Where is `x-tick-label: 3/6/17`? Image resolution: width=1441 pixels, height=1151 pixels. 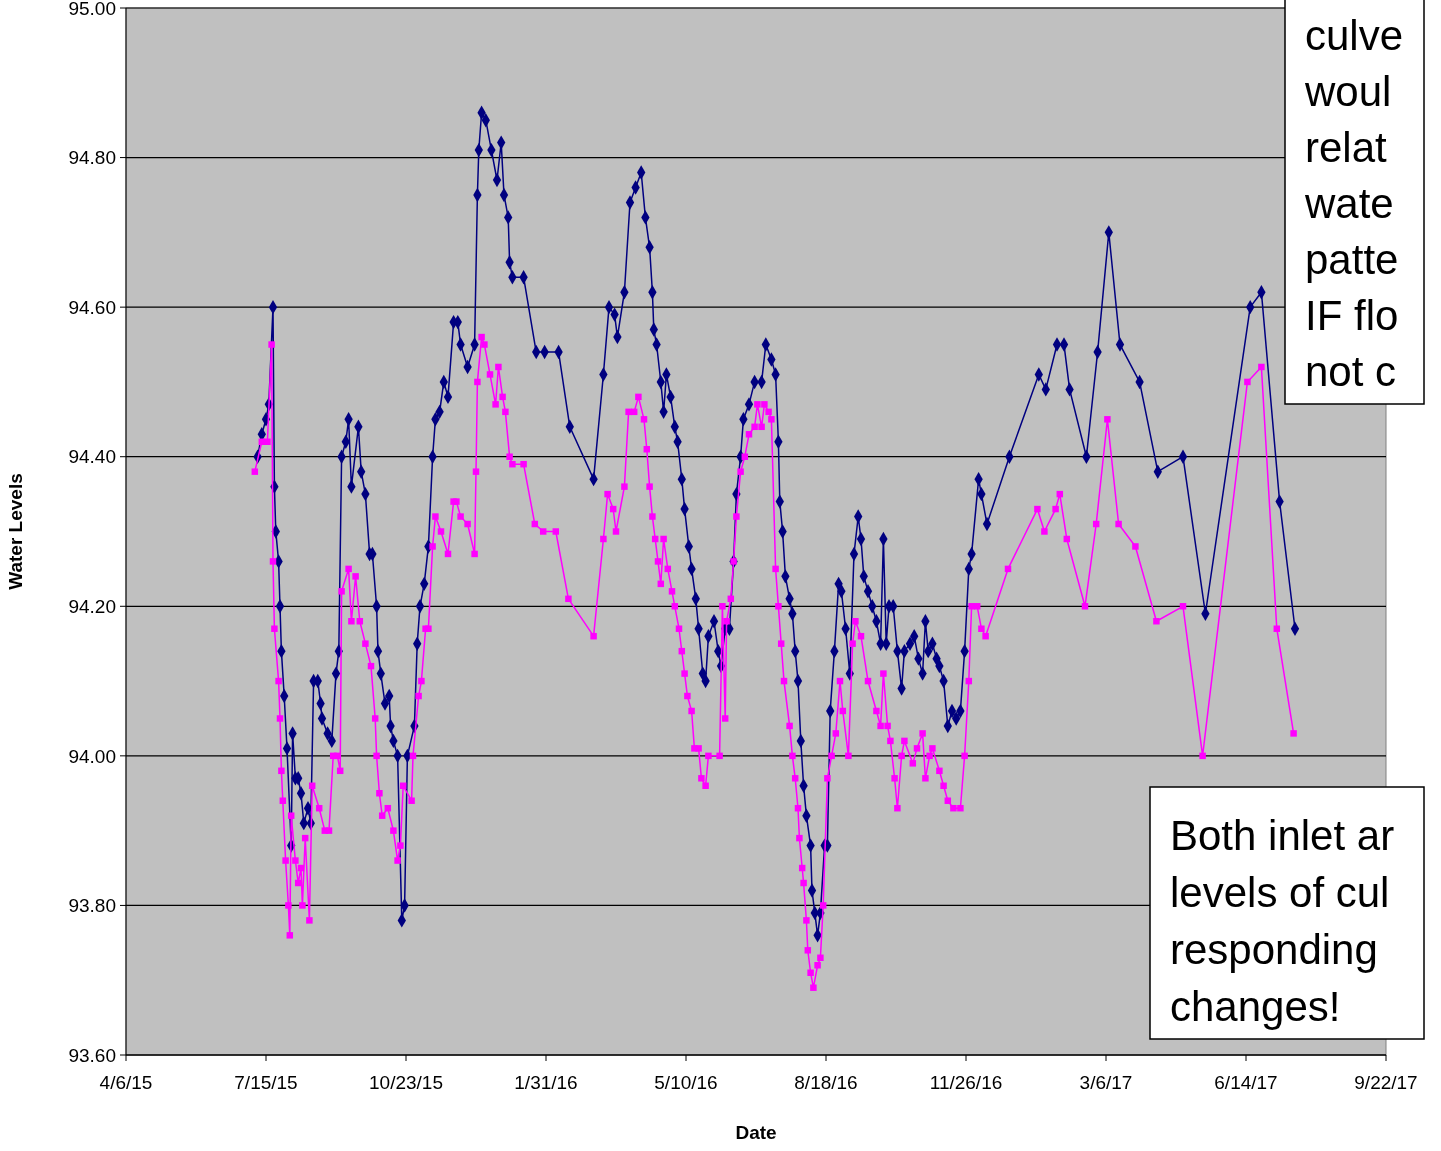 x-tick-label: 3/6/17 is located at coordinates (1106, 1082).